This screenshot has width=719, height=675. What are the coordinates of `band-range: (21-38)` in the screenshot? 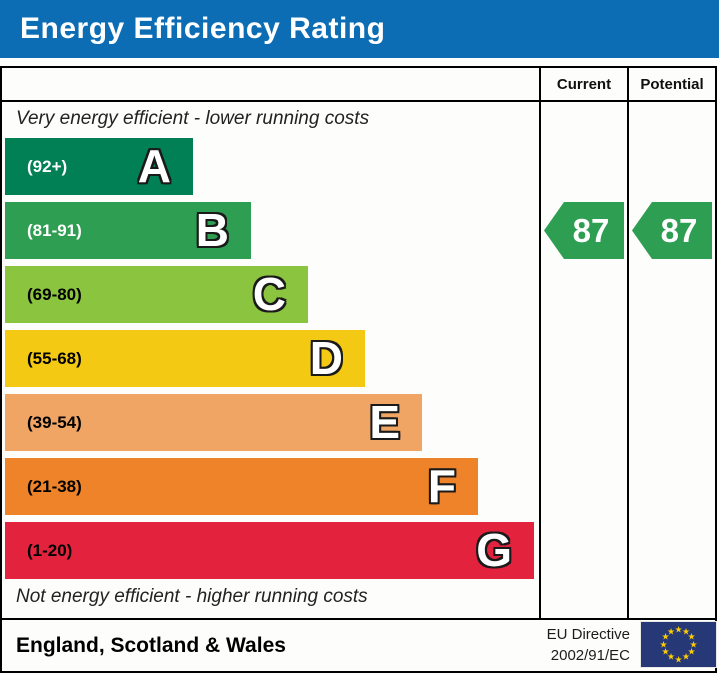 It's located at (54, 486).